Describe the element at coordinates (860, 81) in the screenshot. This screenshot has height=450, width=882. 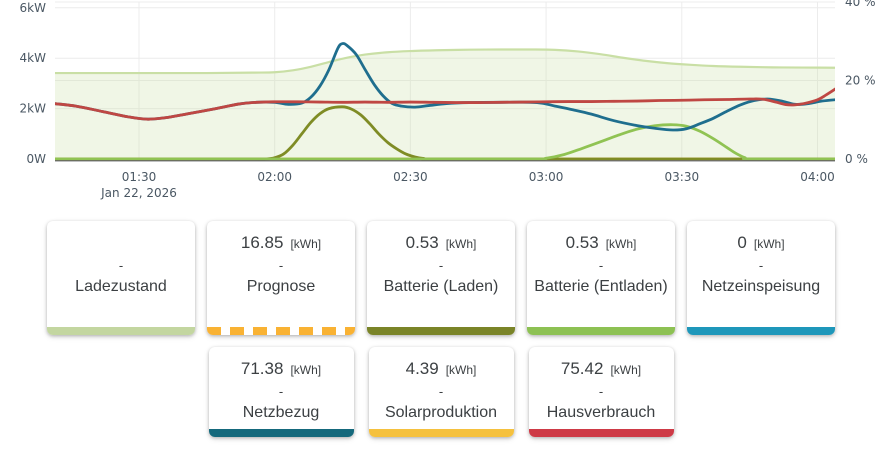
I see `y-axis-label-right: 20 %` at that location.